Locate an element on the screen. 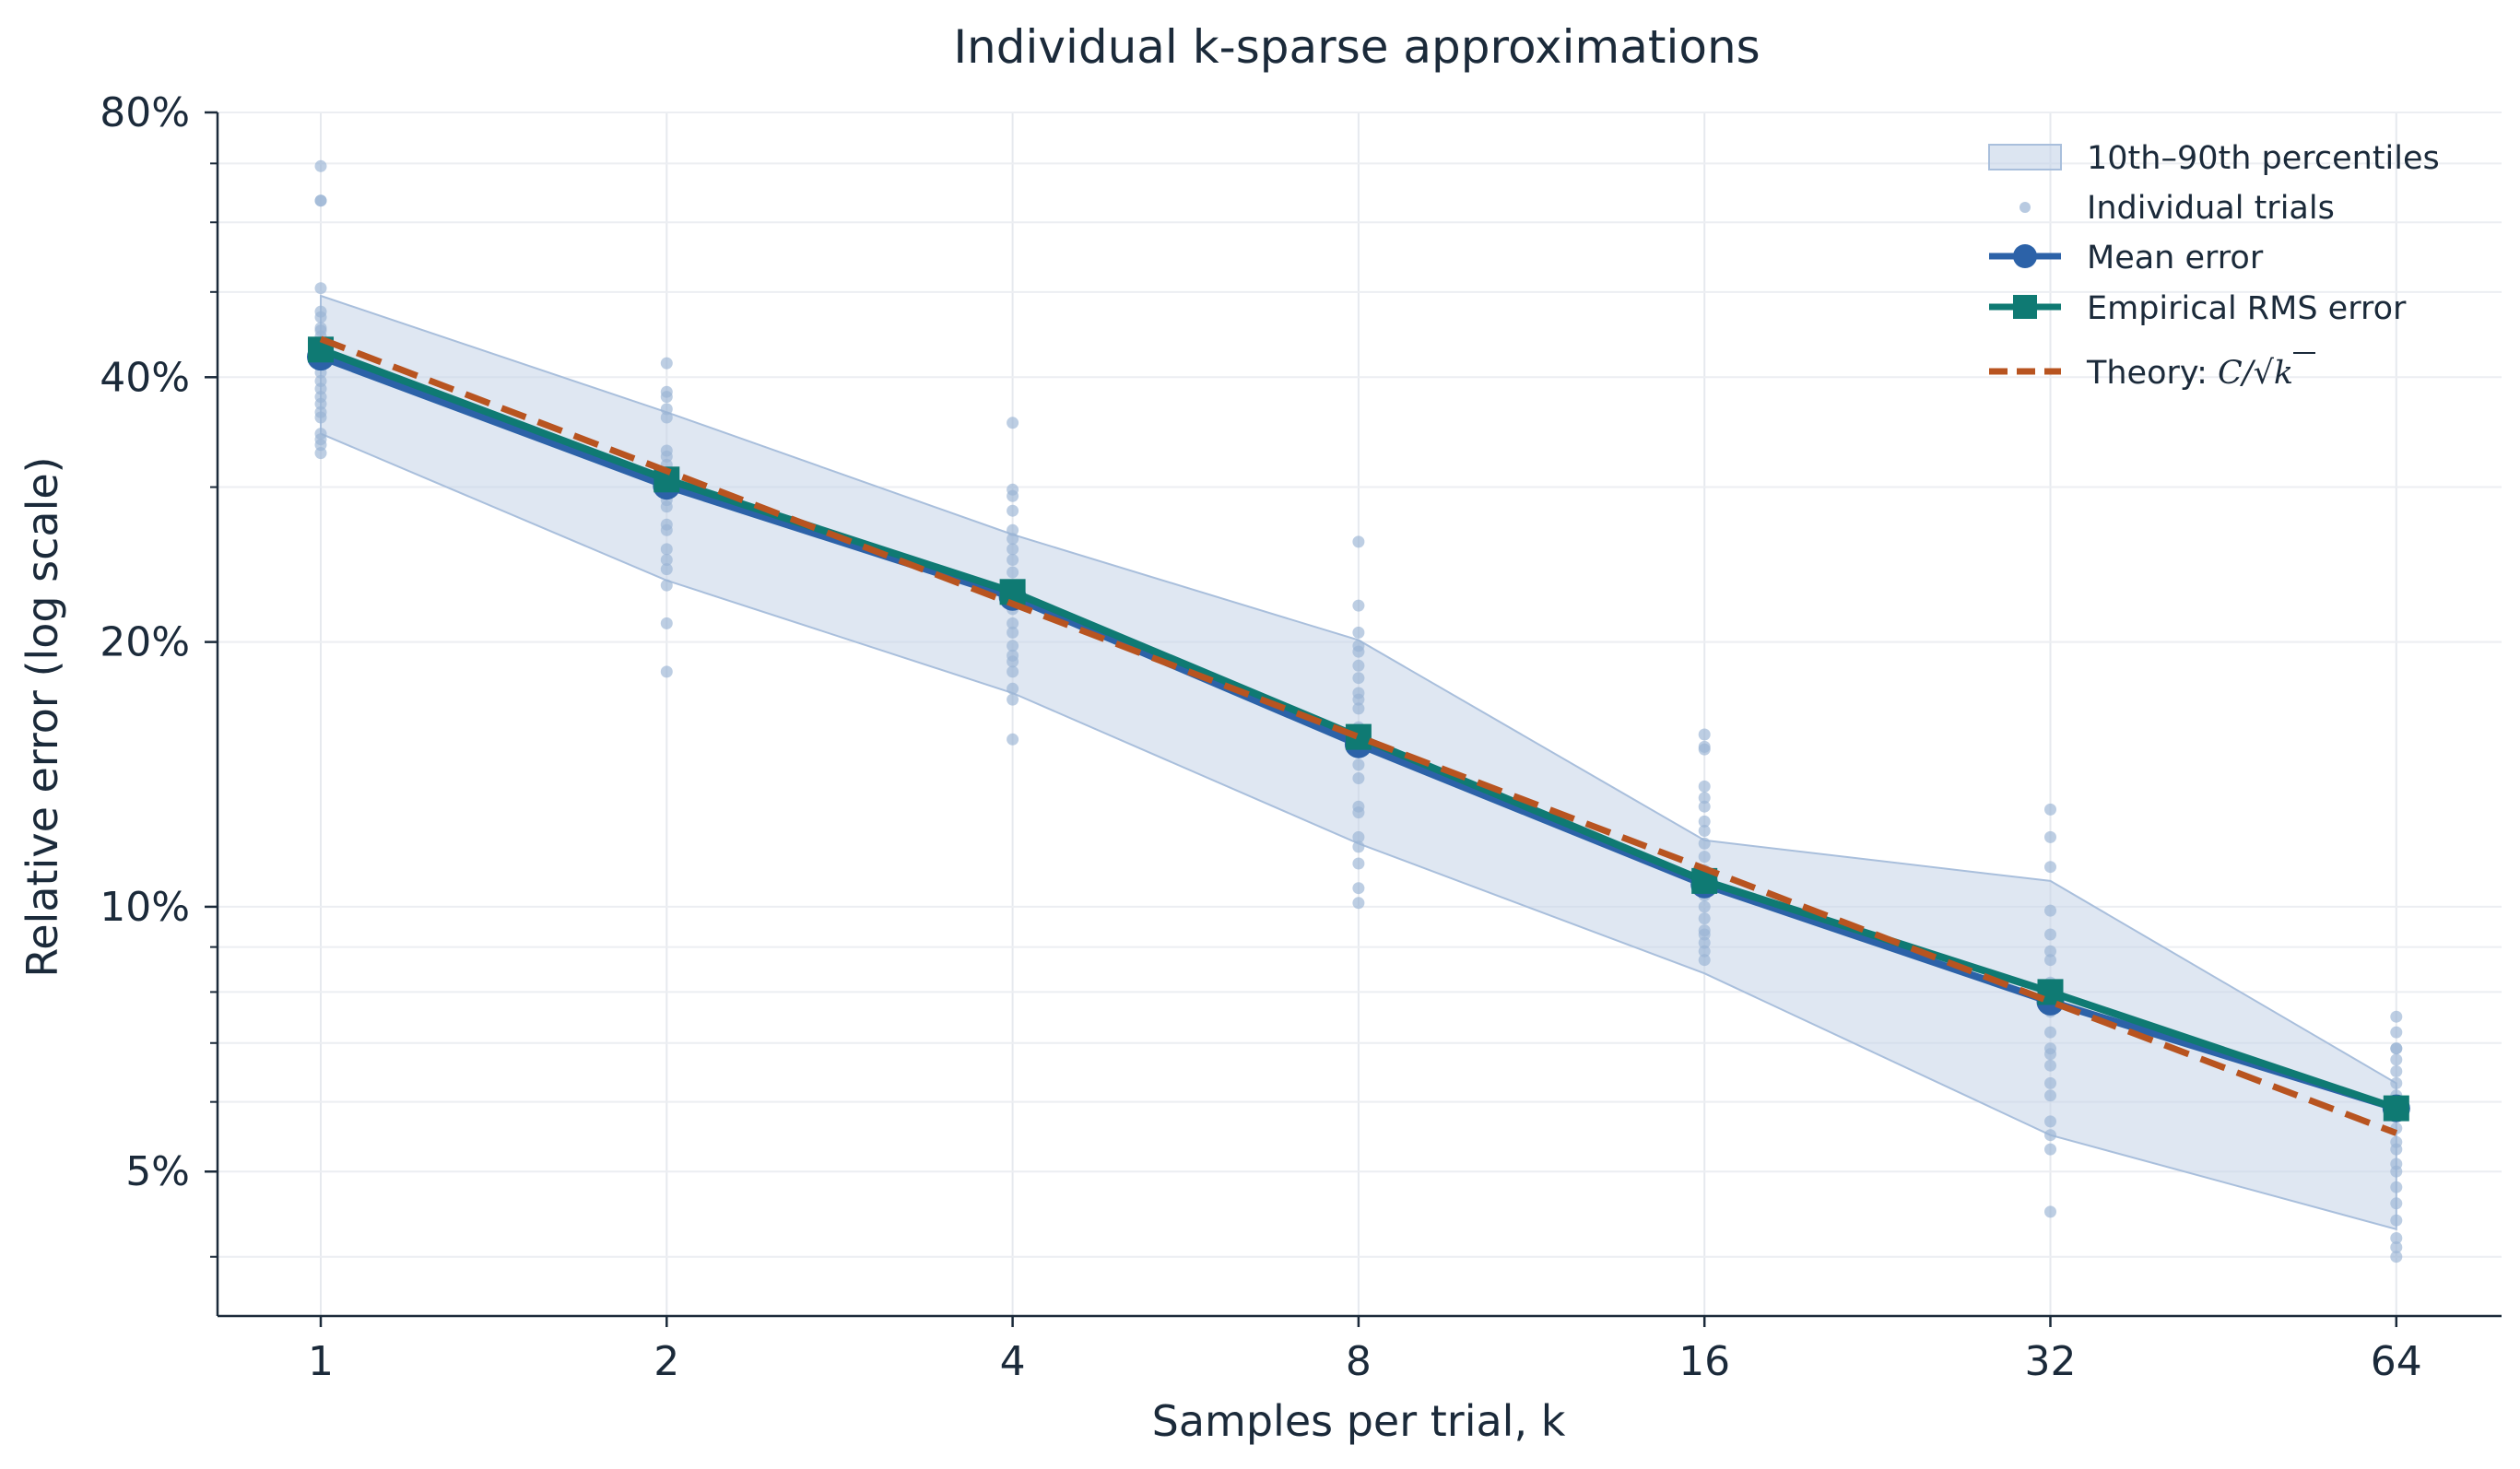  y-axis-label: Relative error (log scale) is located at coordinates (42, 716).